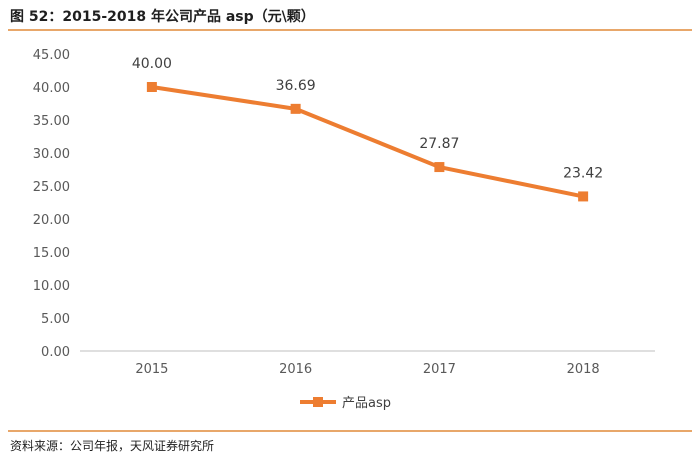  Describe the element at coordinates (51, 55) in the screenshot. I see `y-tick-label: 45.00` at that location.